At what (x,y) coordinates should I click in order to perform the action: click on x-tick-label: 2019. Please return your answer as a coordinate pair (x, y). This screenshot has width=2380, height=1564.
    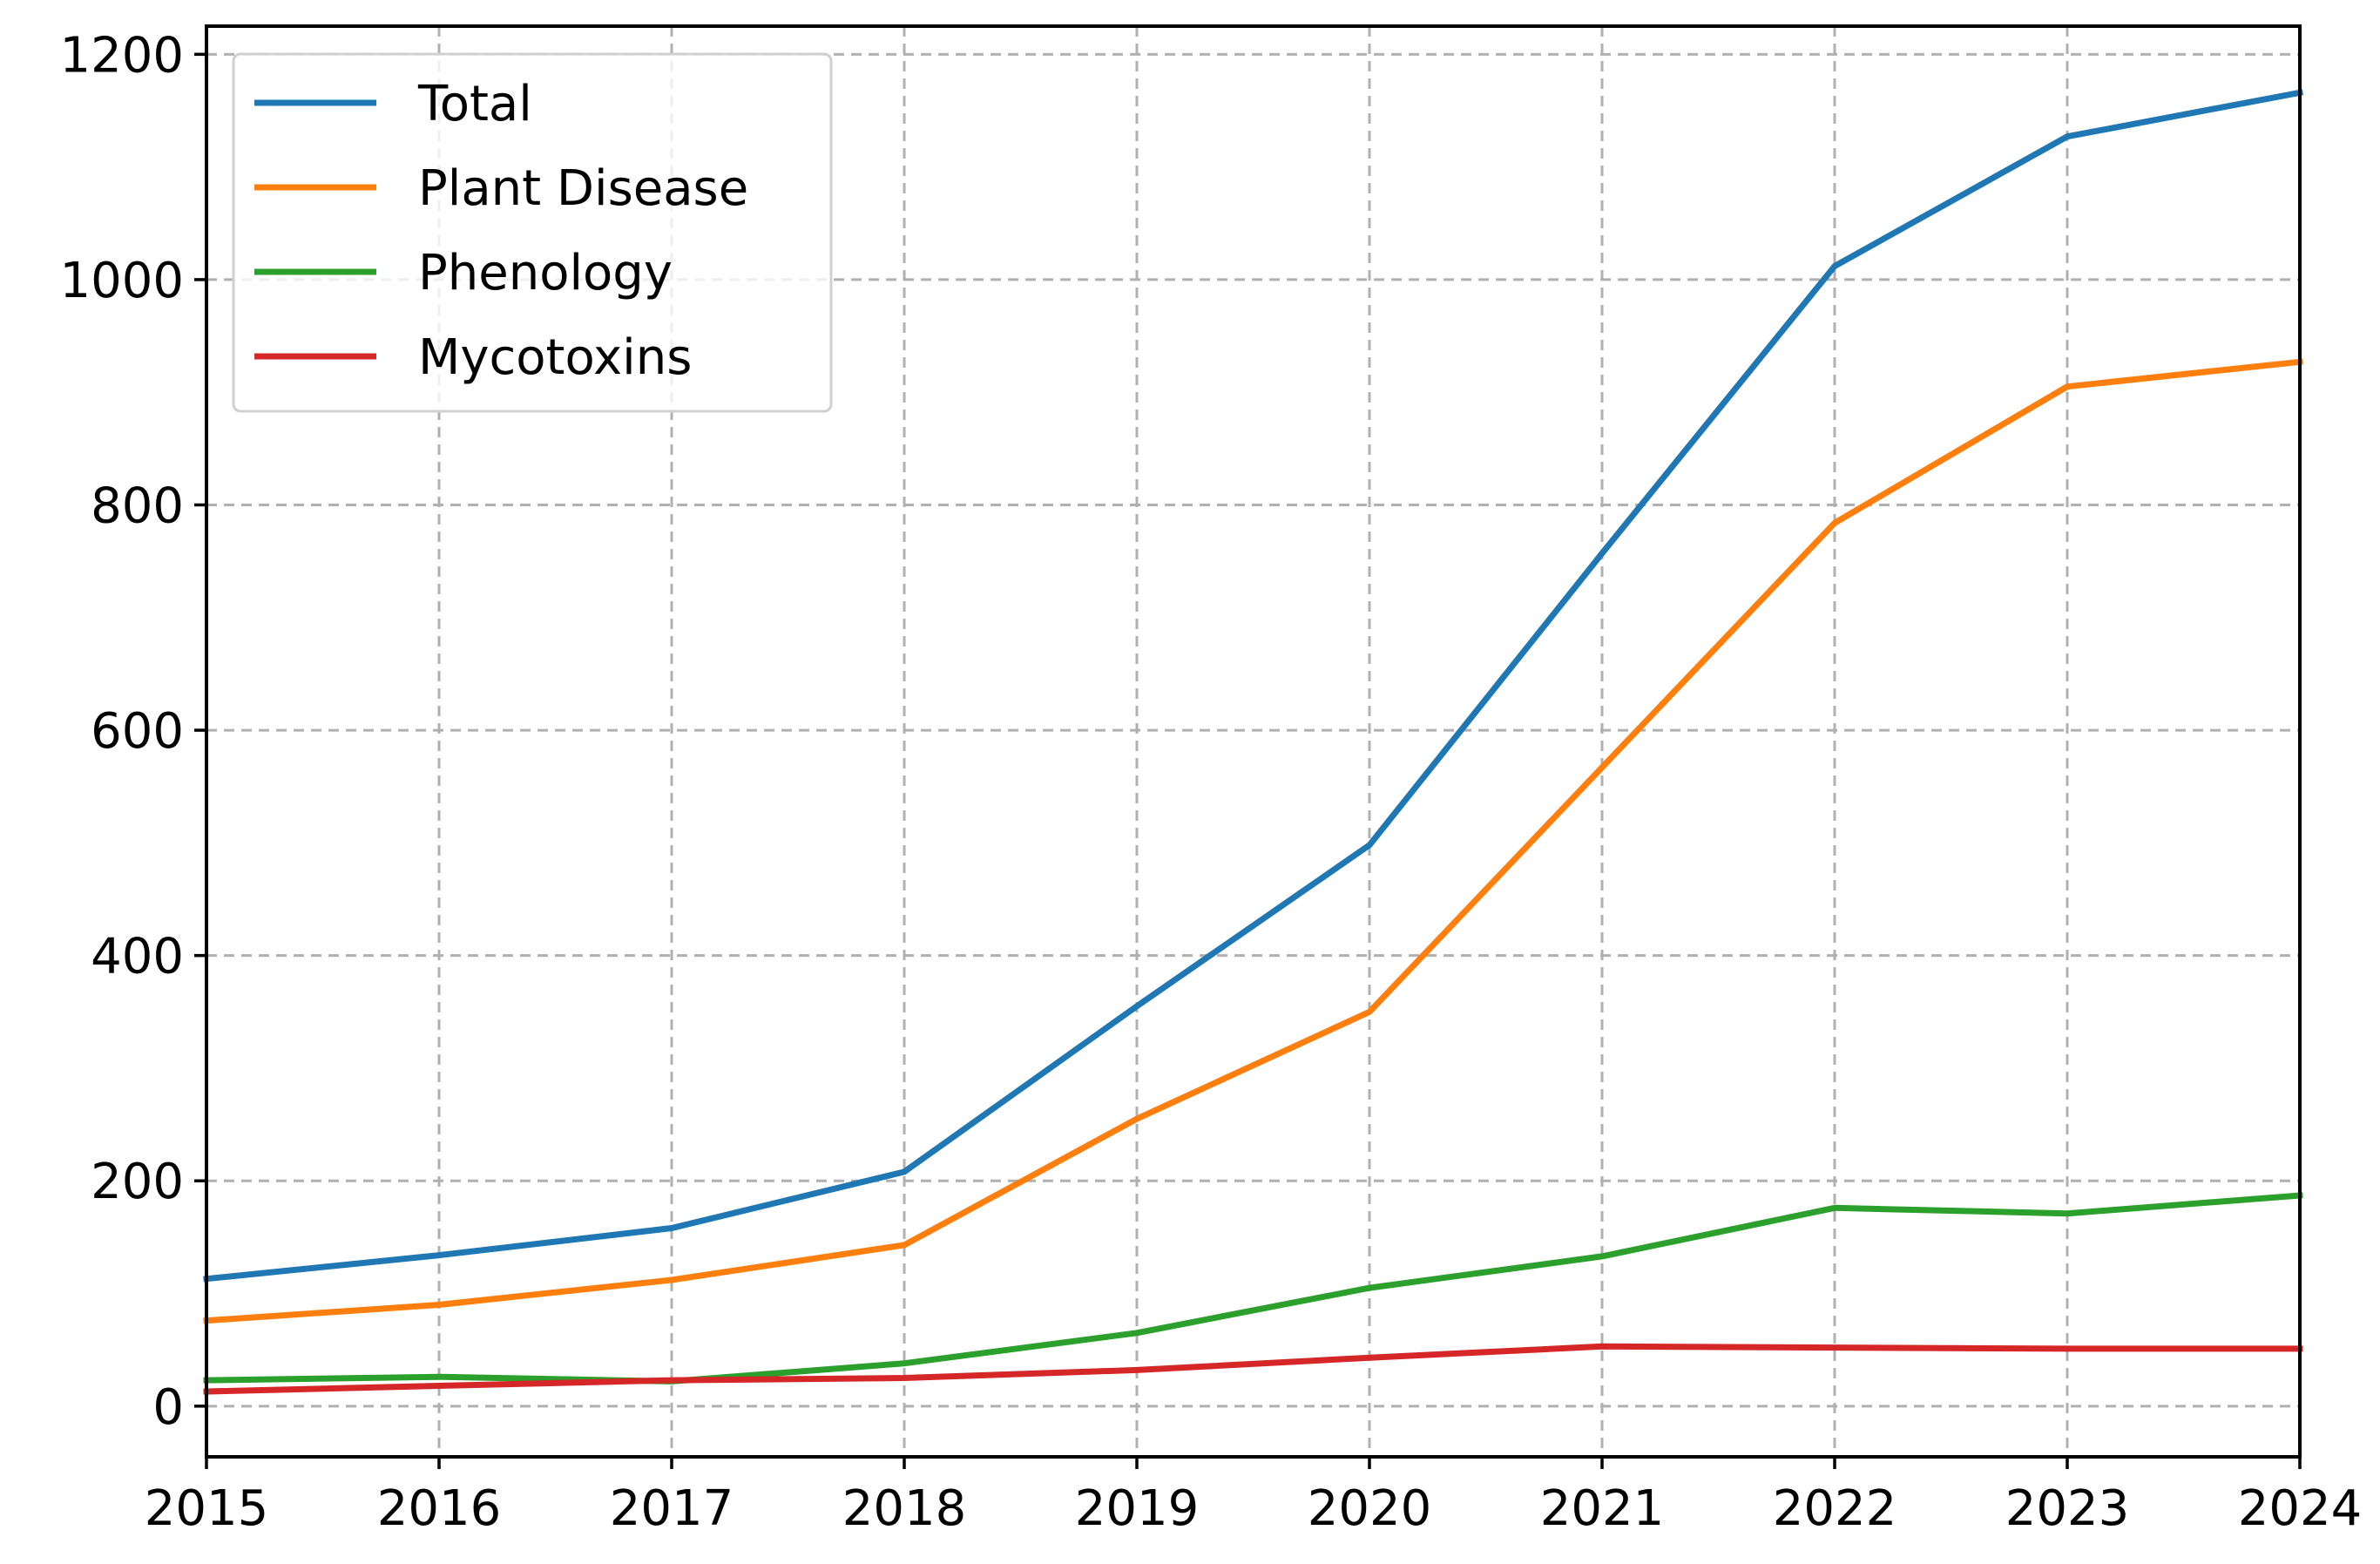
    Looking at the image, I should click on (1137, 1509).